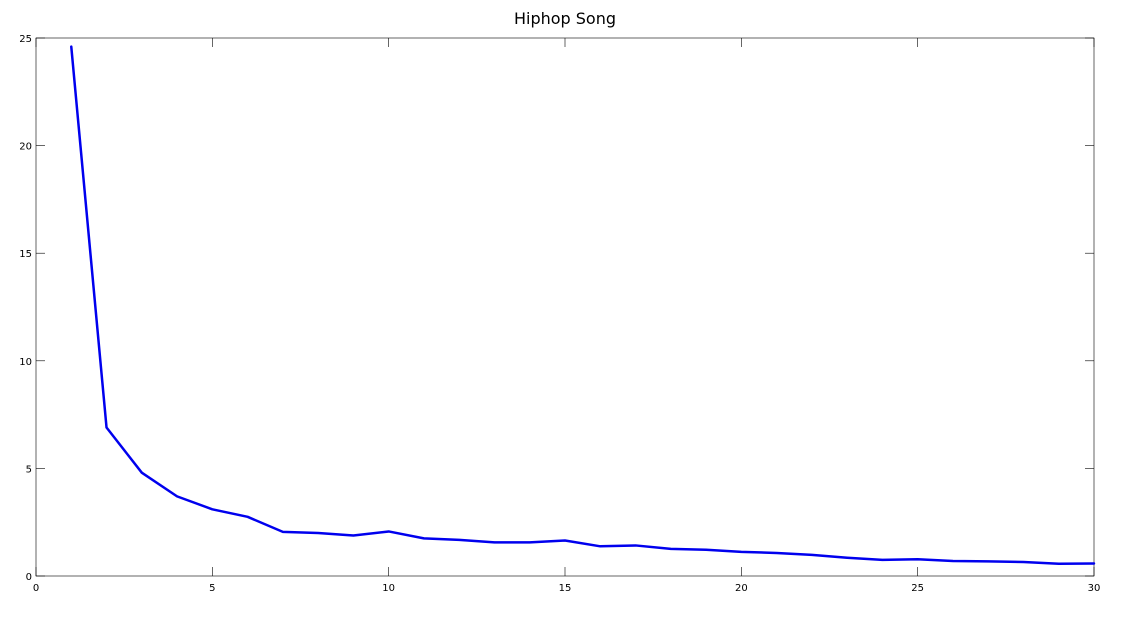 The width and height of the screenshot is (1133, 618). Describe the element at coordinates (388, 588) in the screenshot. I see `x-tick-label: 10` at that location.